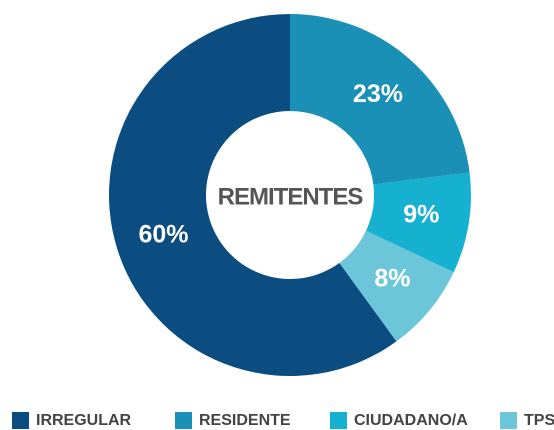 The width and height of the screenshot is (554, 430). Describe the element at coordinates (84, 420) in the screenshot. I see `legend-label: IRREGULAR` at that location.